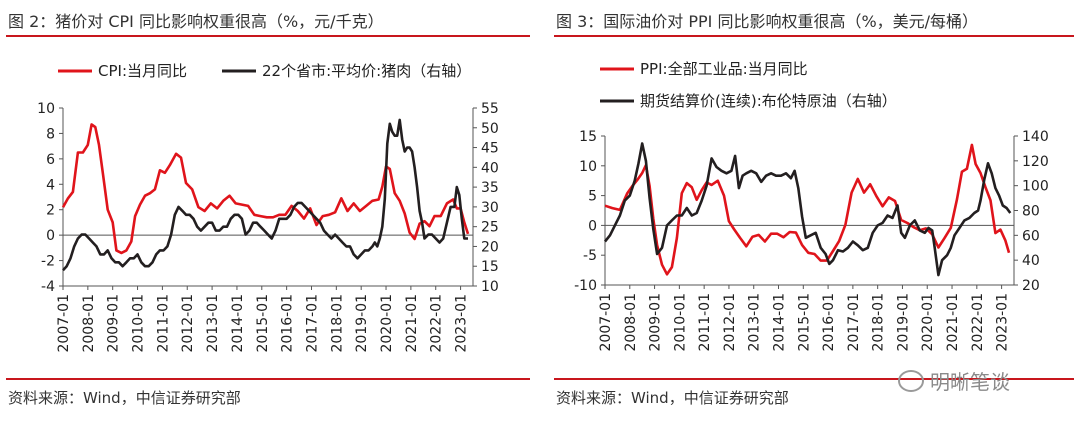  I want to click on y-tick-label-left: -4, so click(48, 287).